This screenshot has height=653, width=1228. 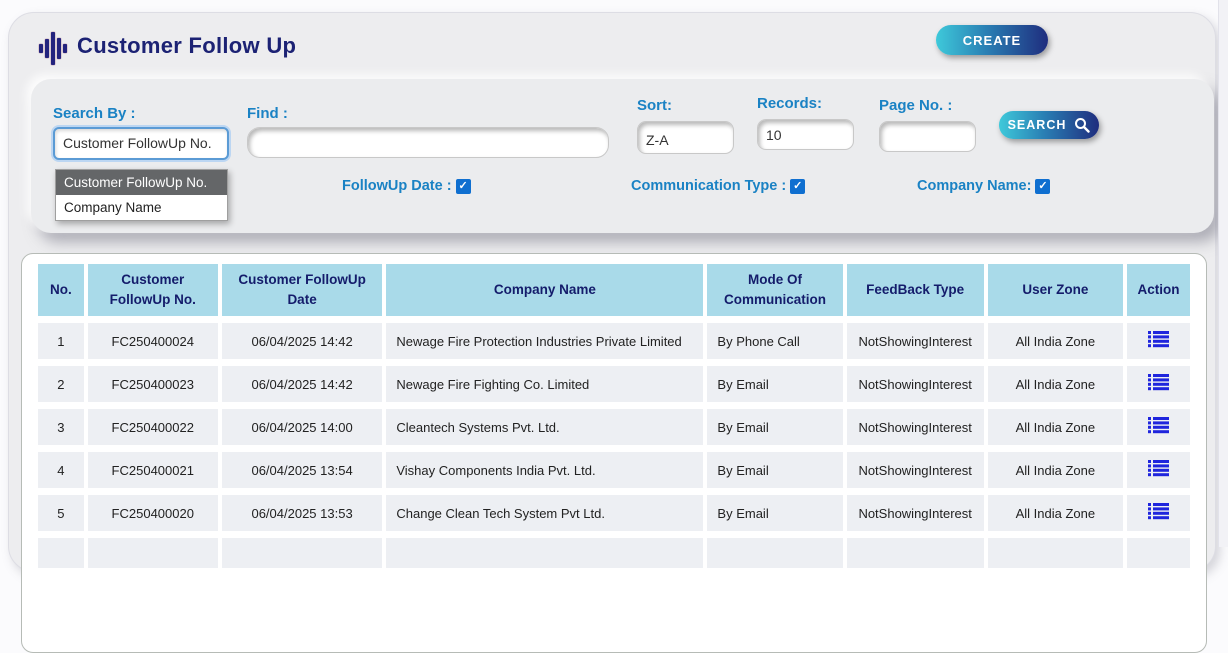 I want to click on followup-no-cell: FC250400023, so click(x=152, y=384).